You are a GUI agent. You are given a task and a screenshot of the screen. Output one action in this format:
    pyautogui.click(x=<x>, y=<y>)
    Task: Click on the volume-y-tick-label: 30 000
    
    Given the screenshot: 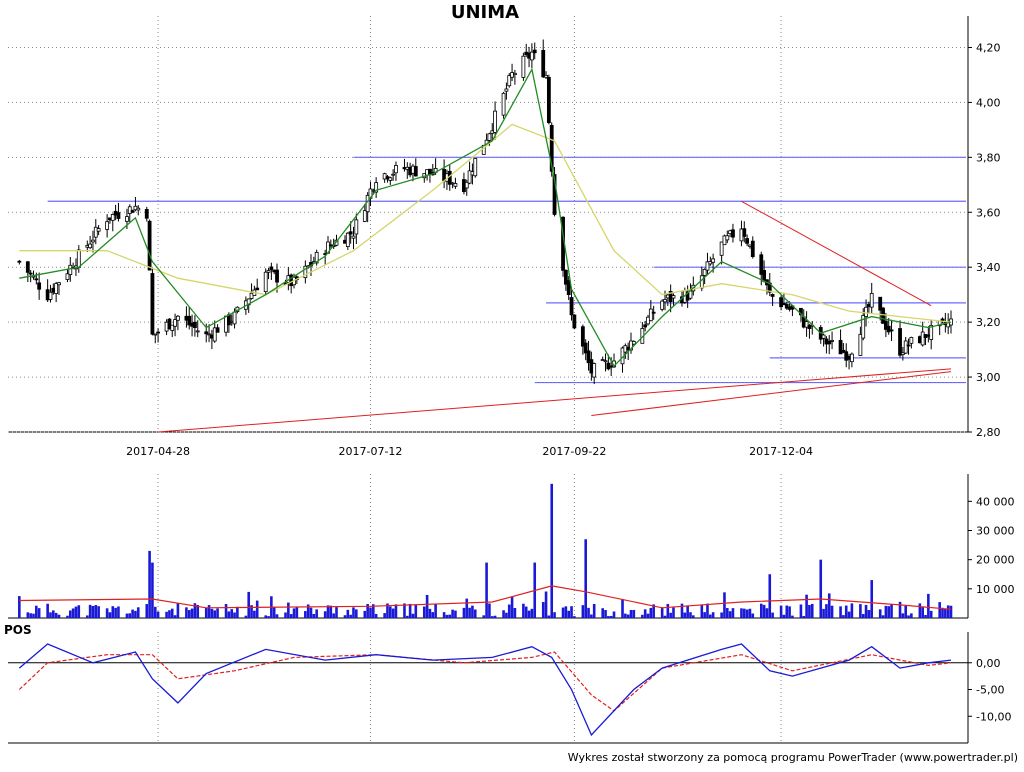 What is the action you would take?
    pyautogui.click(x=995, y=531)
    